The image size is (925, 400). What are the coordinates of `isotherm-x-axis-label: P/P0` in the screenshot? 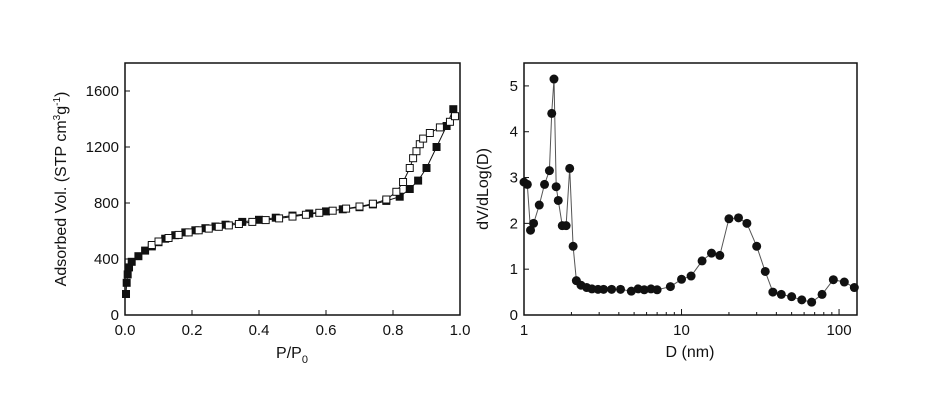 It's located at (292, 355).